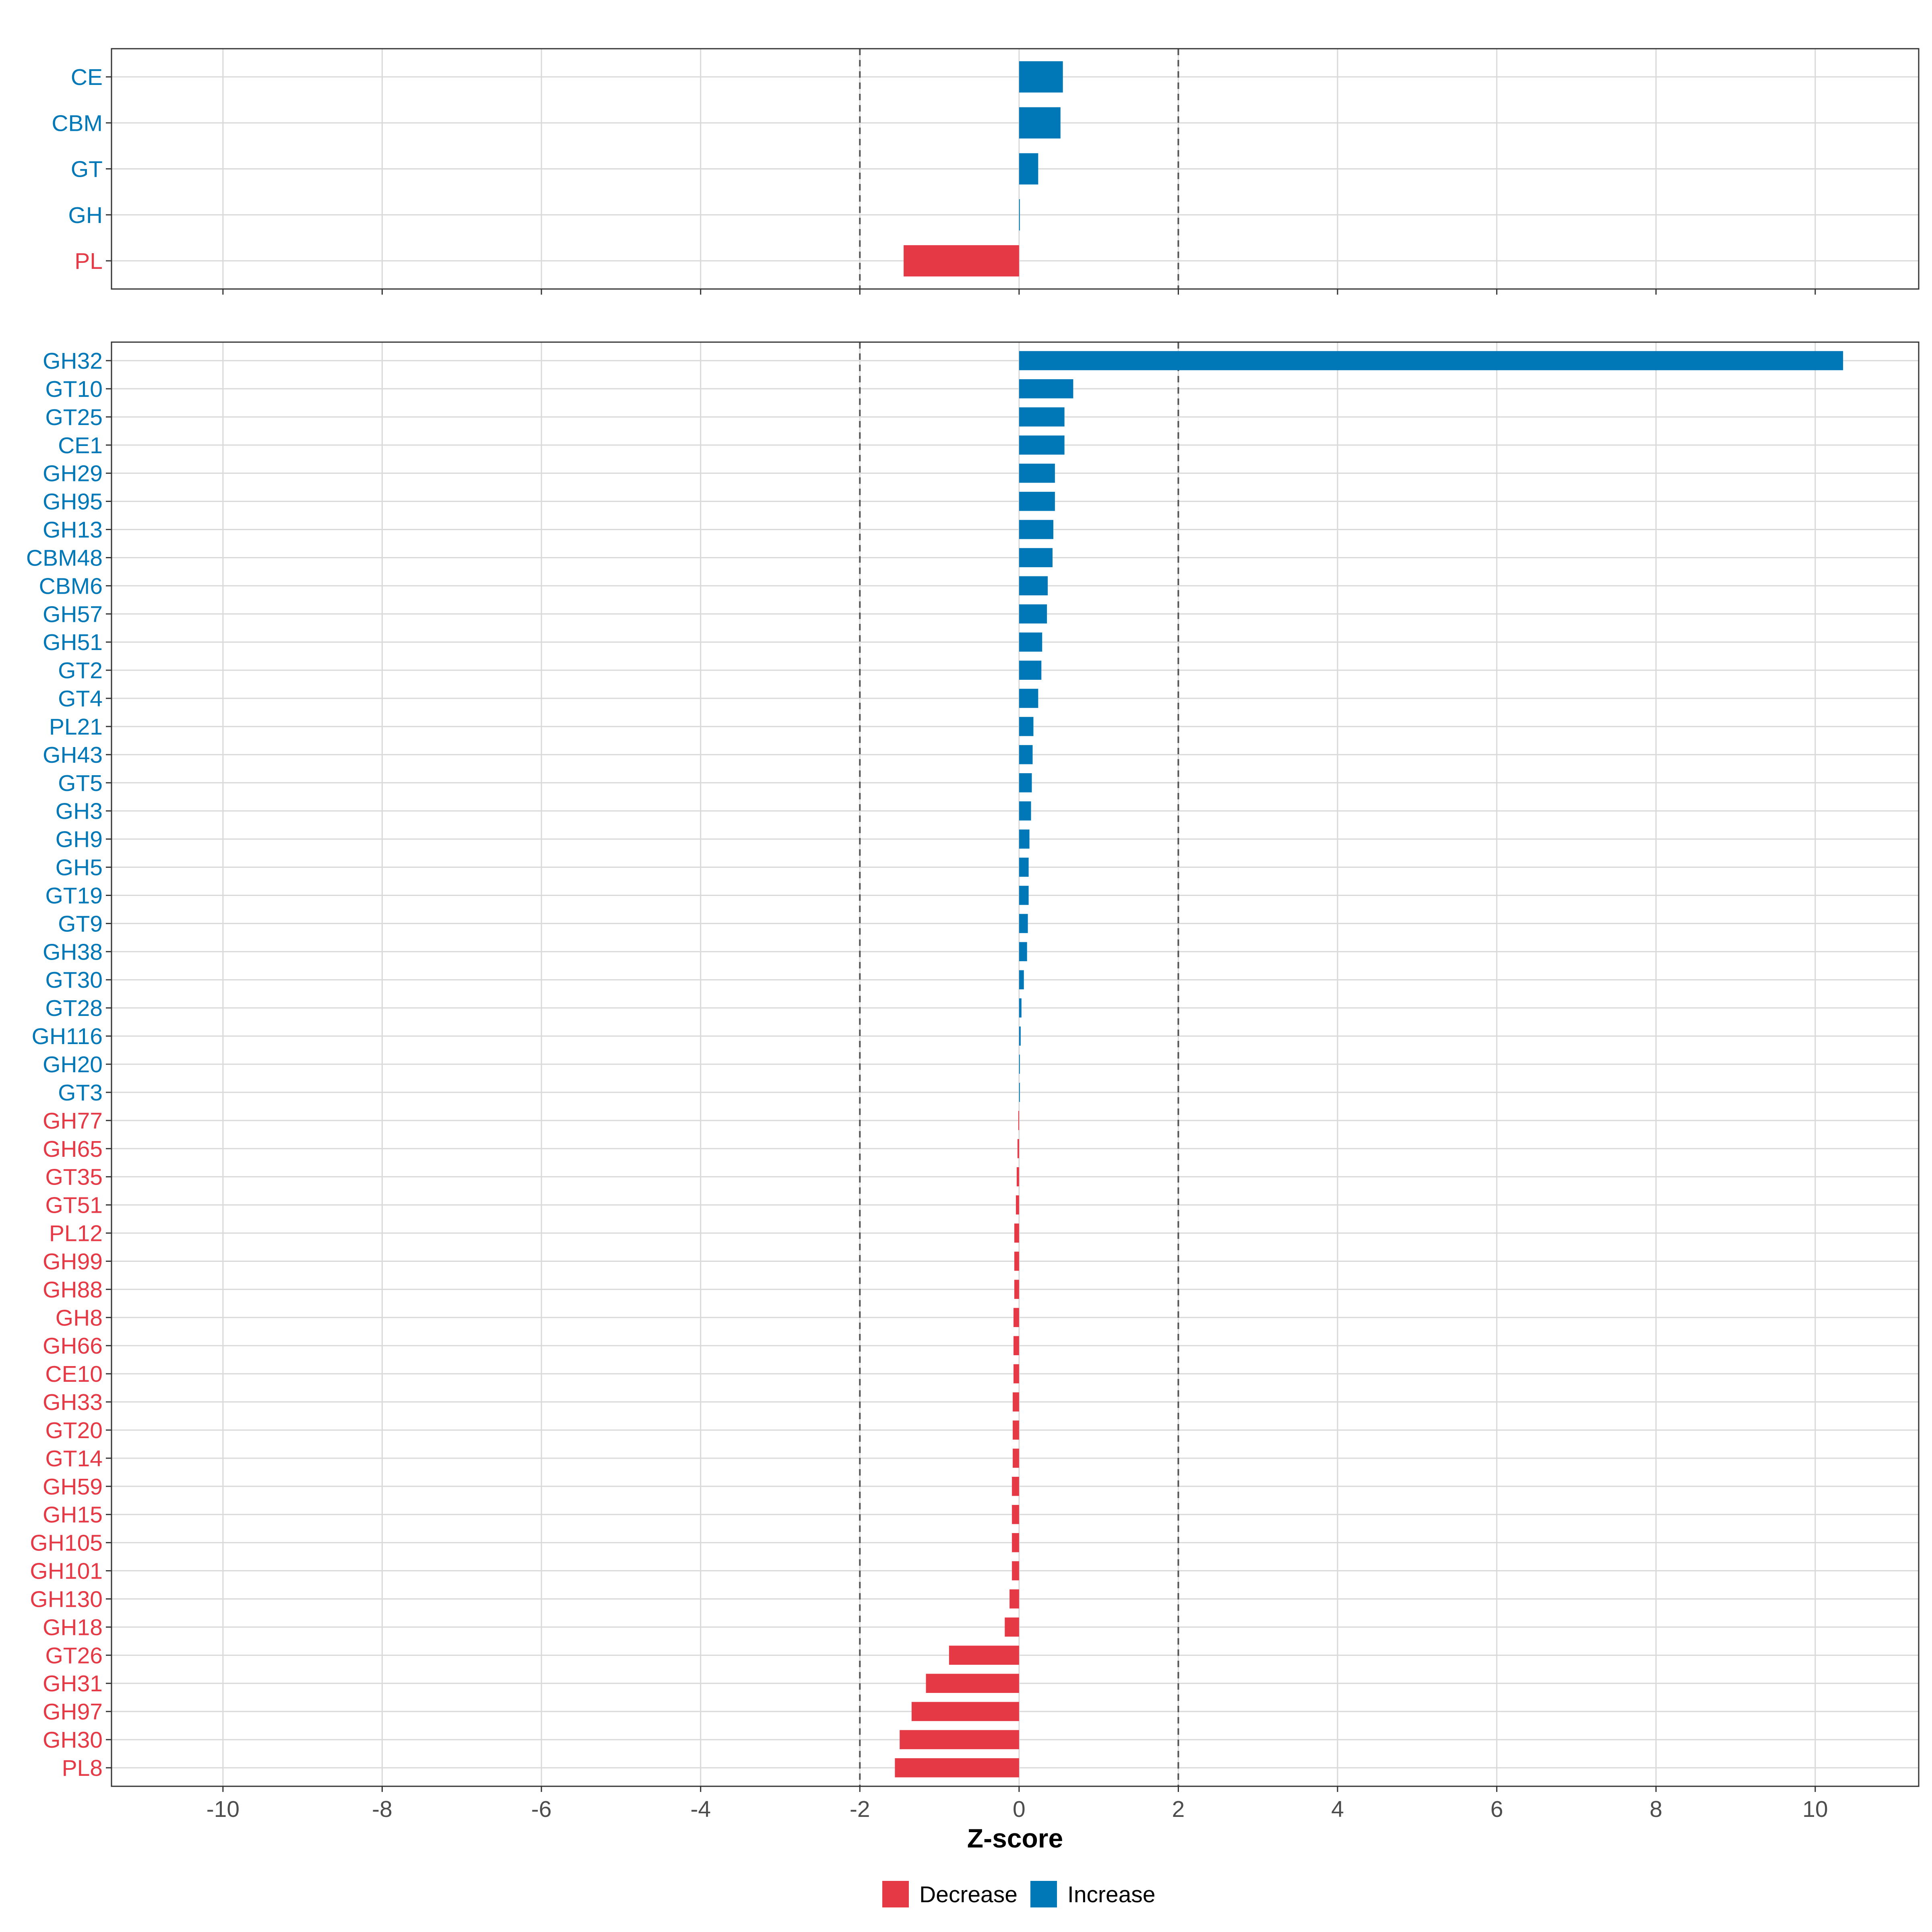 Image resolution: width=1932 pixels, height=1932 pixels. What do you see at coordinates (1021, 980) in the screenshot?
I see `bar-GT30` at bounding box center [1021, 980].